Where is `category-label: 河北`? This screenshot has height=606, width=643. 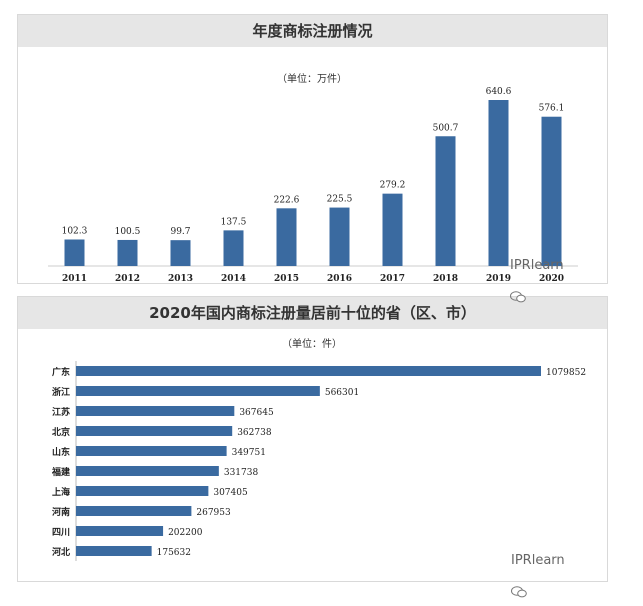 category-label: 河北 is located at coordinates (61, 552).